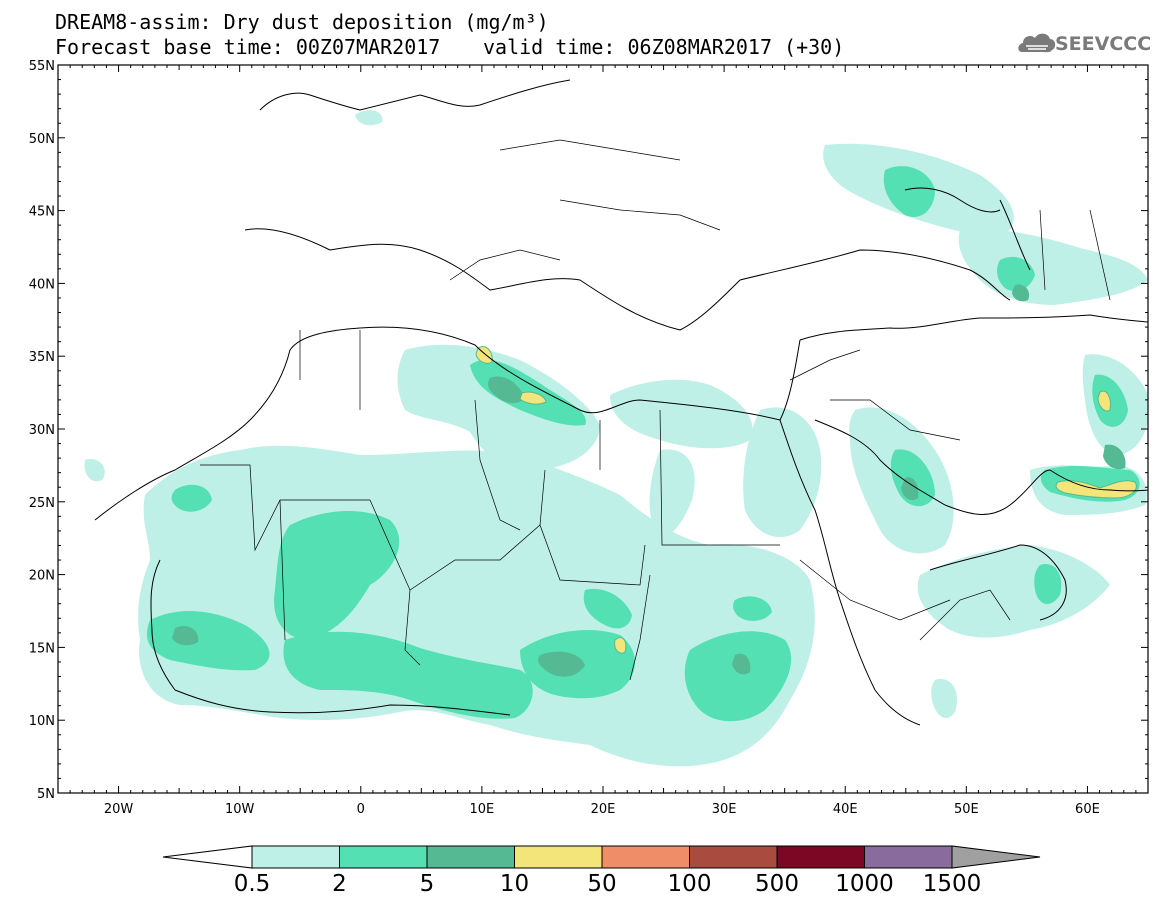 The width and height of the screenshot is (1165, 907). I want to click on colorbar-label: 1000, so click(864, 884).